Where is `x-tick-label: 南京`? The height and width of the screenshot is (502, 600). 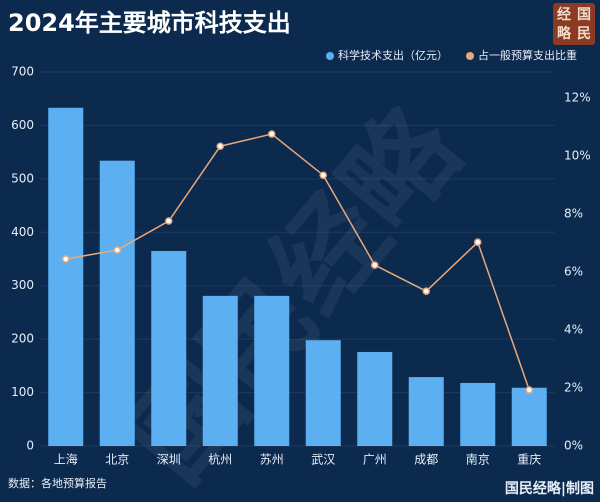 x-tick-label: 南京 is located at coordinates (478, 459).